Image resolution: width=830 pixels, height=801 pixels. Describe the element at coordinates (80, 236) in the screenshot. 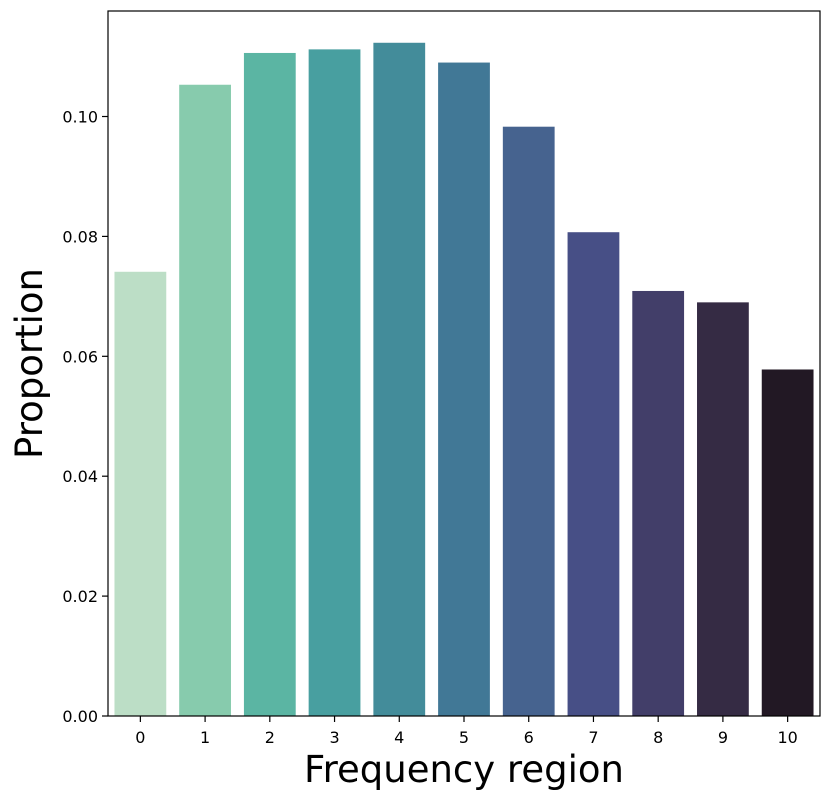

I see `y-tick-label: 0.08` at that location.